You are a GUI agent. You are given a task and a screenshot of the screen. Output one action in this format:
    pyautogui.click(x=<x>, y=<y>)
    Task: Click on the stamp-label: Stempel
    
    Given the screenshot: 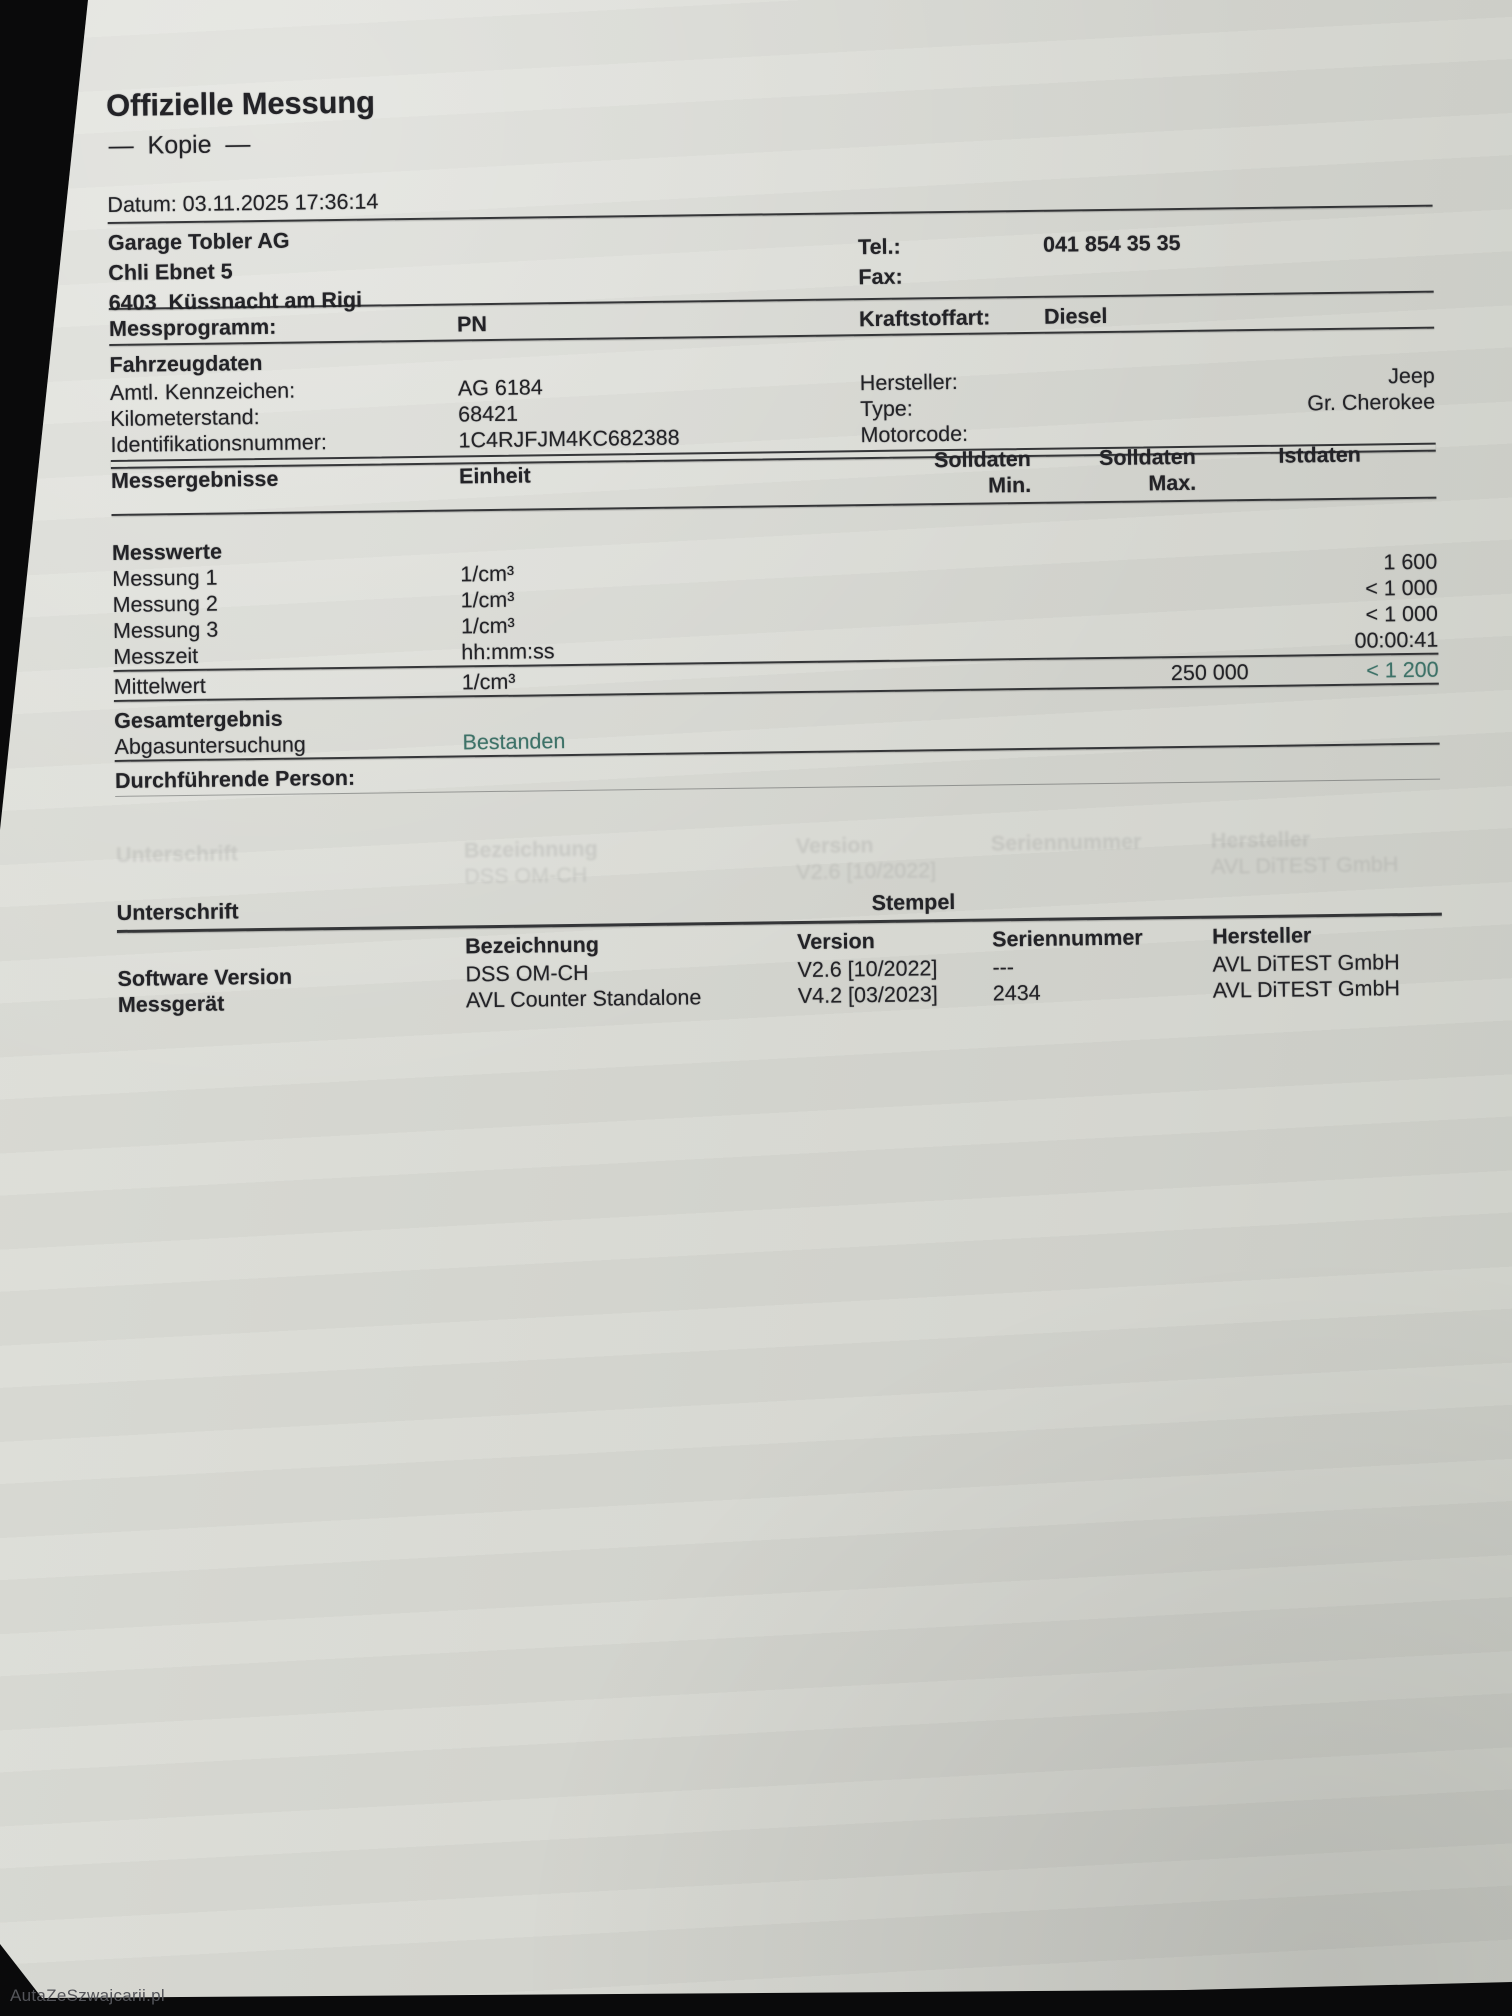 What is the action you would take?
    pyautogui.click(x=913, y=902)
    